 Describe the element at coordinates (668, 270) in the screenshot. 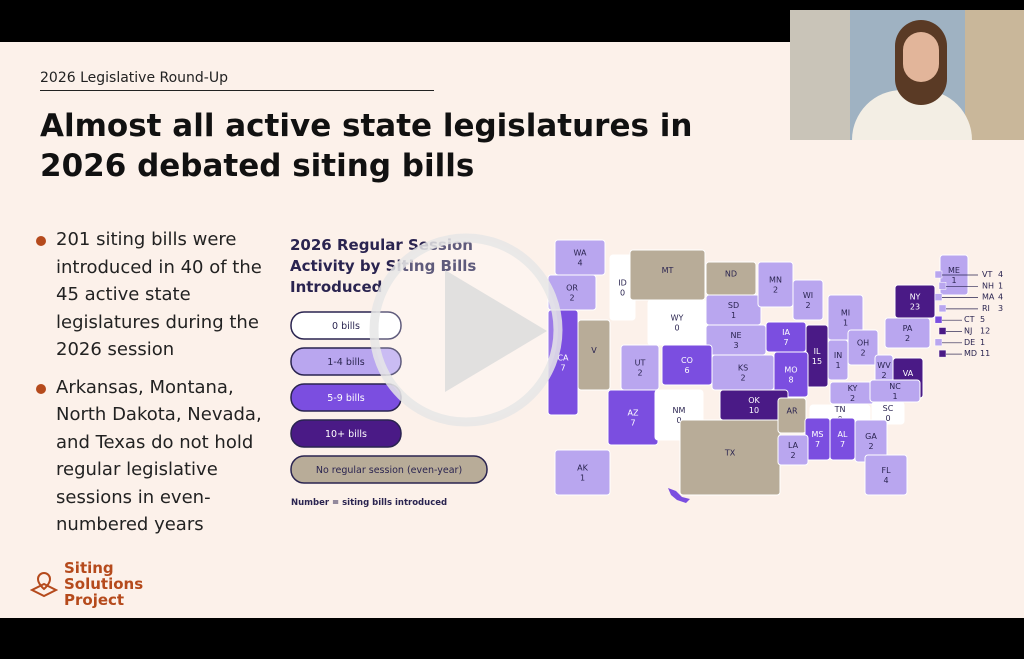

I see `state-abbr: MT` at that location.